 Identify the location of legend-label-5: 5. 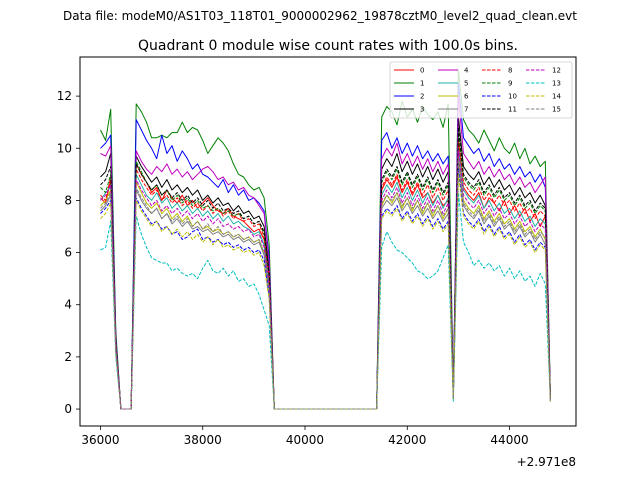
(466, 84).